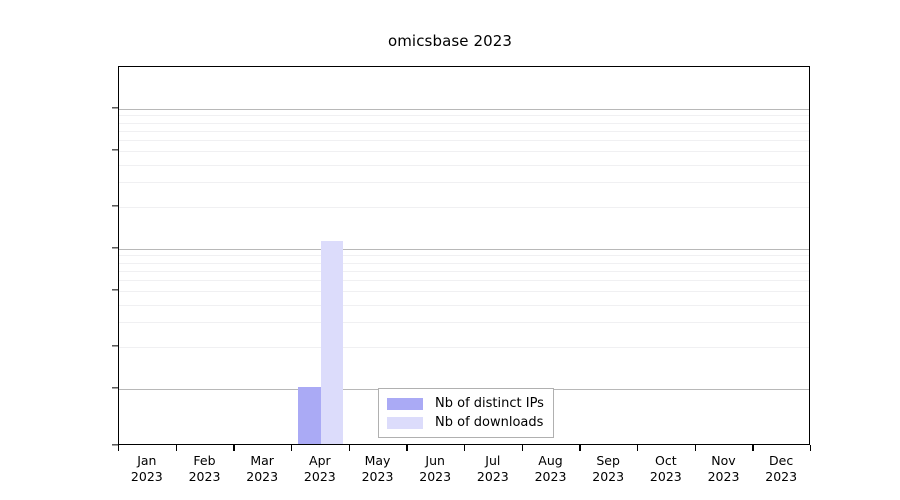 Image resolution: width=900 pixels, height=500 pixels. Describe the element at coordinates (666, 460) in the screenshot. I see `x-axis-tick-month: Oct` at that location.